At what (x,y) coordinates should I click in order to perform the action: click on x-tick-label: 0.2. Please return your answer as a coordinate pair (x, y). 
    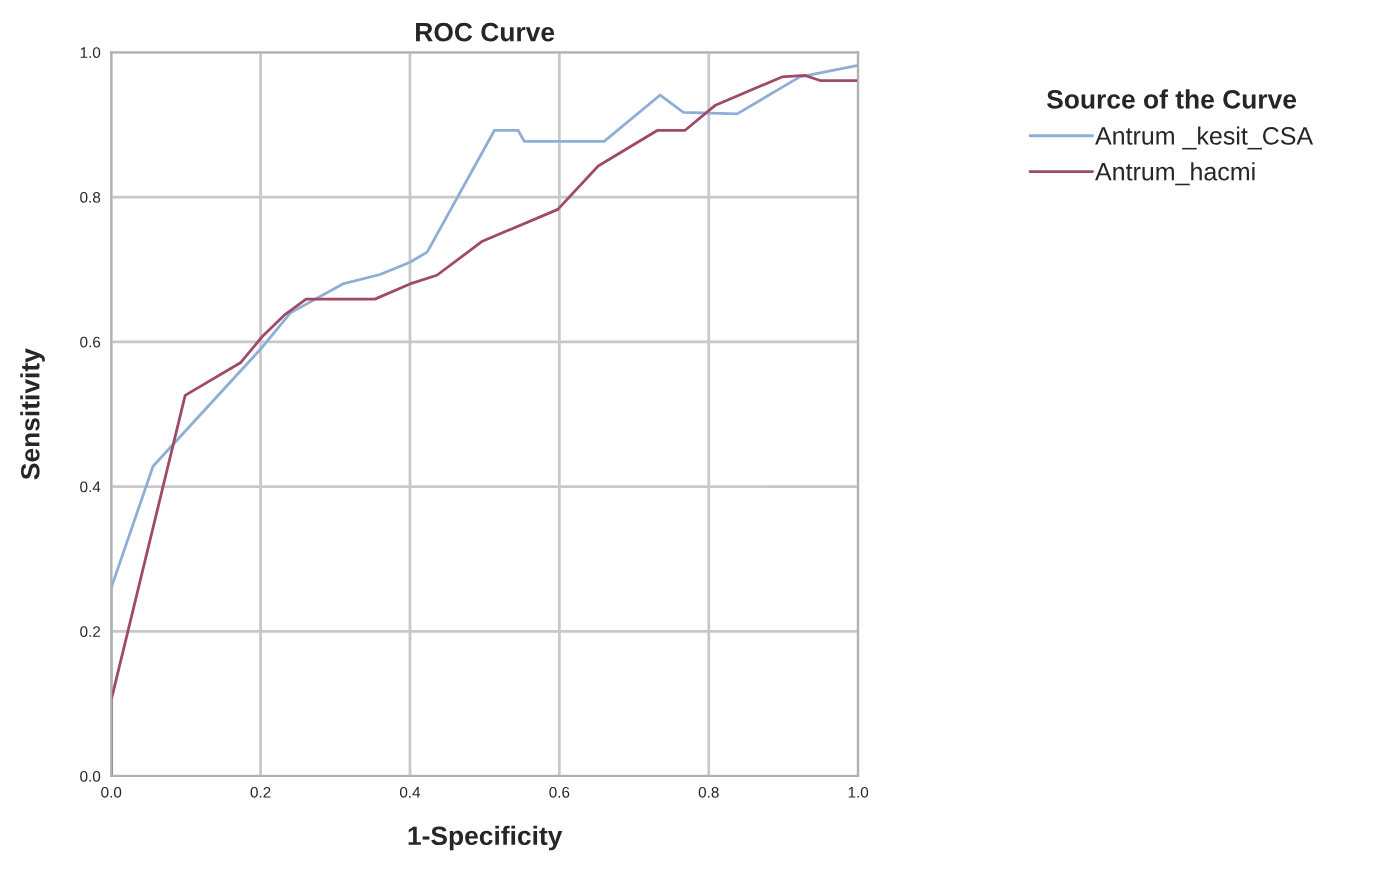
    Looking at the image, I should click on (260, 792).